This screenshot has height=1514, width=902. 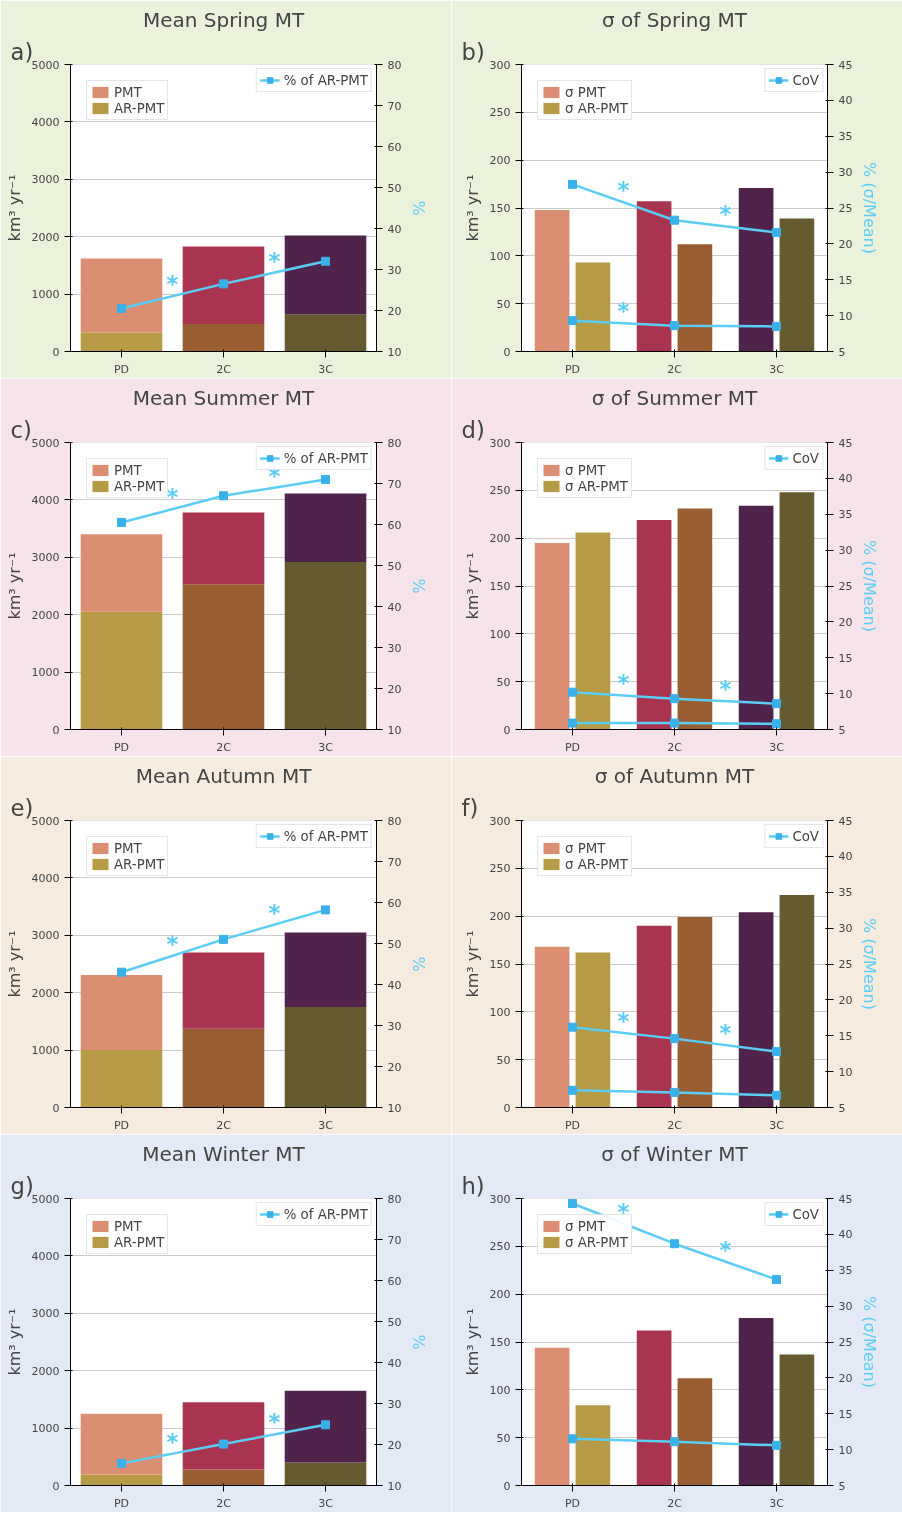 I want to click on y2-tick-label: 5, so click(x=842, y=1108).